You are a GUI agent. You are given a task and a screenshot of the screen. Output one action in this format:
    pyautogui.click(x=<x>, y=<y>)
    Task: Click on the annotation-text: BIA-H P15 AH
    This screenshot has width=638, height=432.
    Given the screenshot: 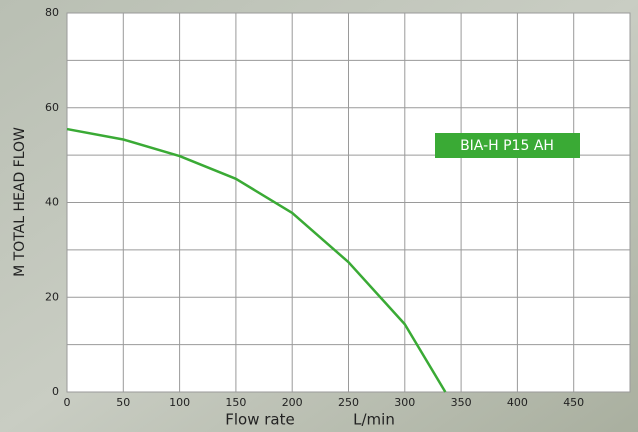 What is the action you would take?
    pyautogui.click(x=507, y=146)
    